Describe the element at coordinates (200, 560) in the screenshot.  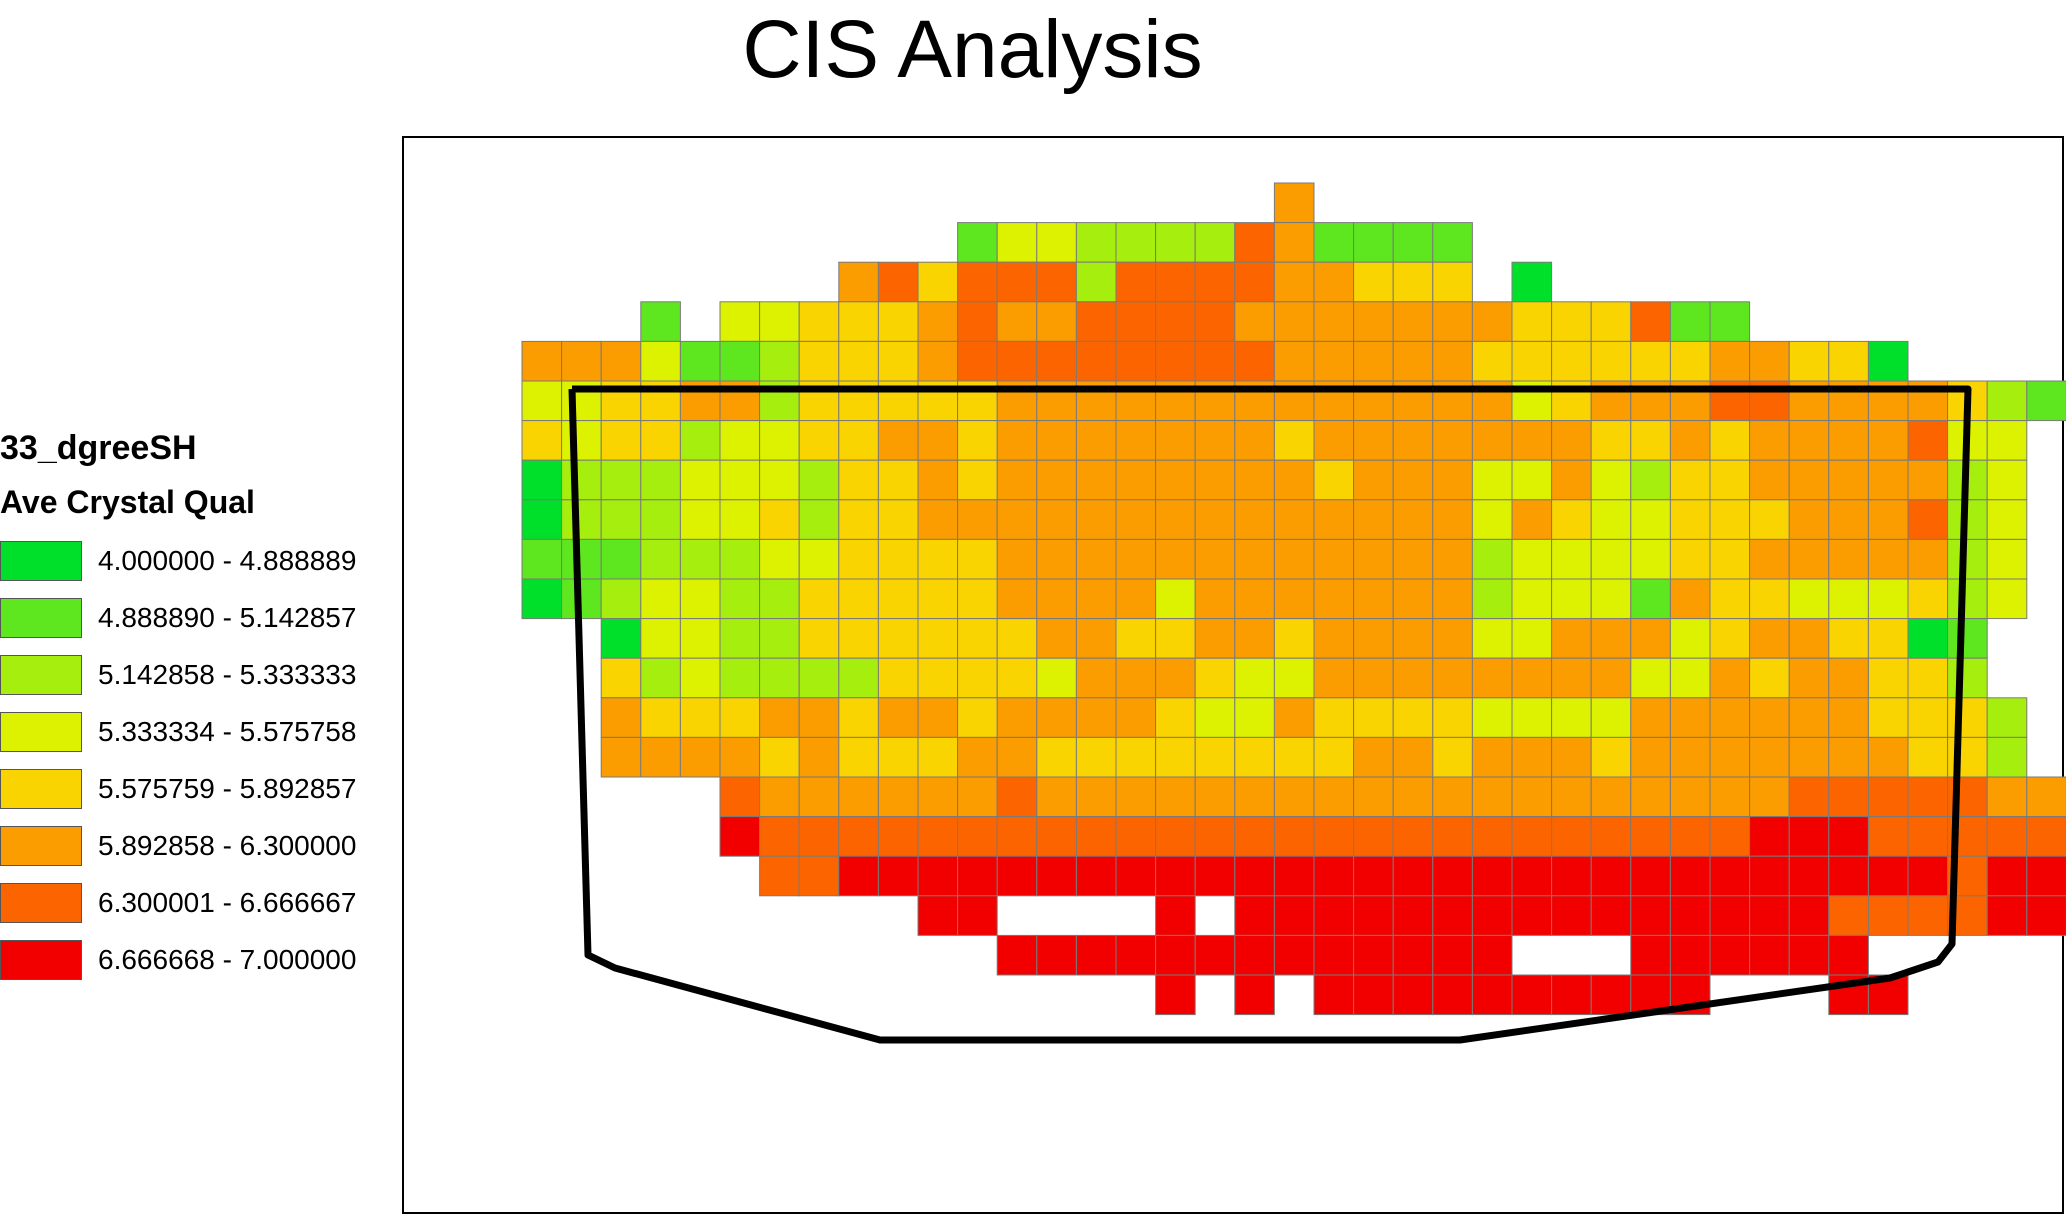
I see `legend-class-0: 4.000000 - 4.888889` at that location.